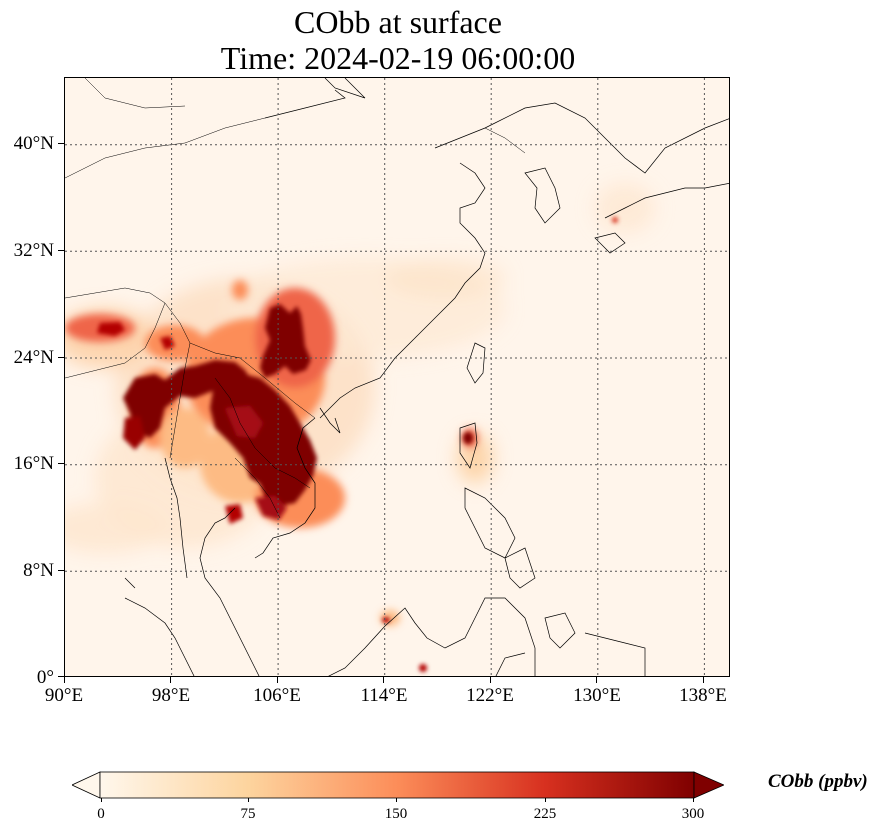 This screenshot has height=836, width=887. What do you see at coordinates (33, 463) in the screenshot?
I see `lat-tick-16N: 16°N` at bounding box center [33, 463].